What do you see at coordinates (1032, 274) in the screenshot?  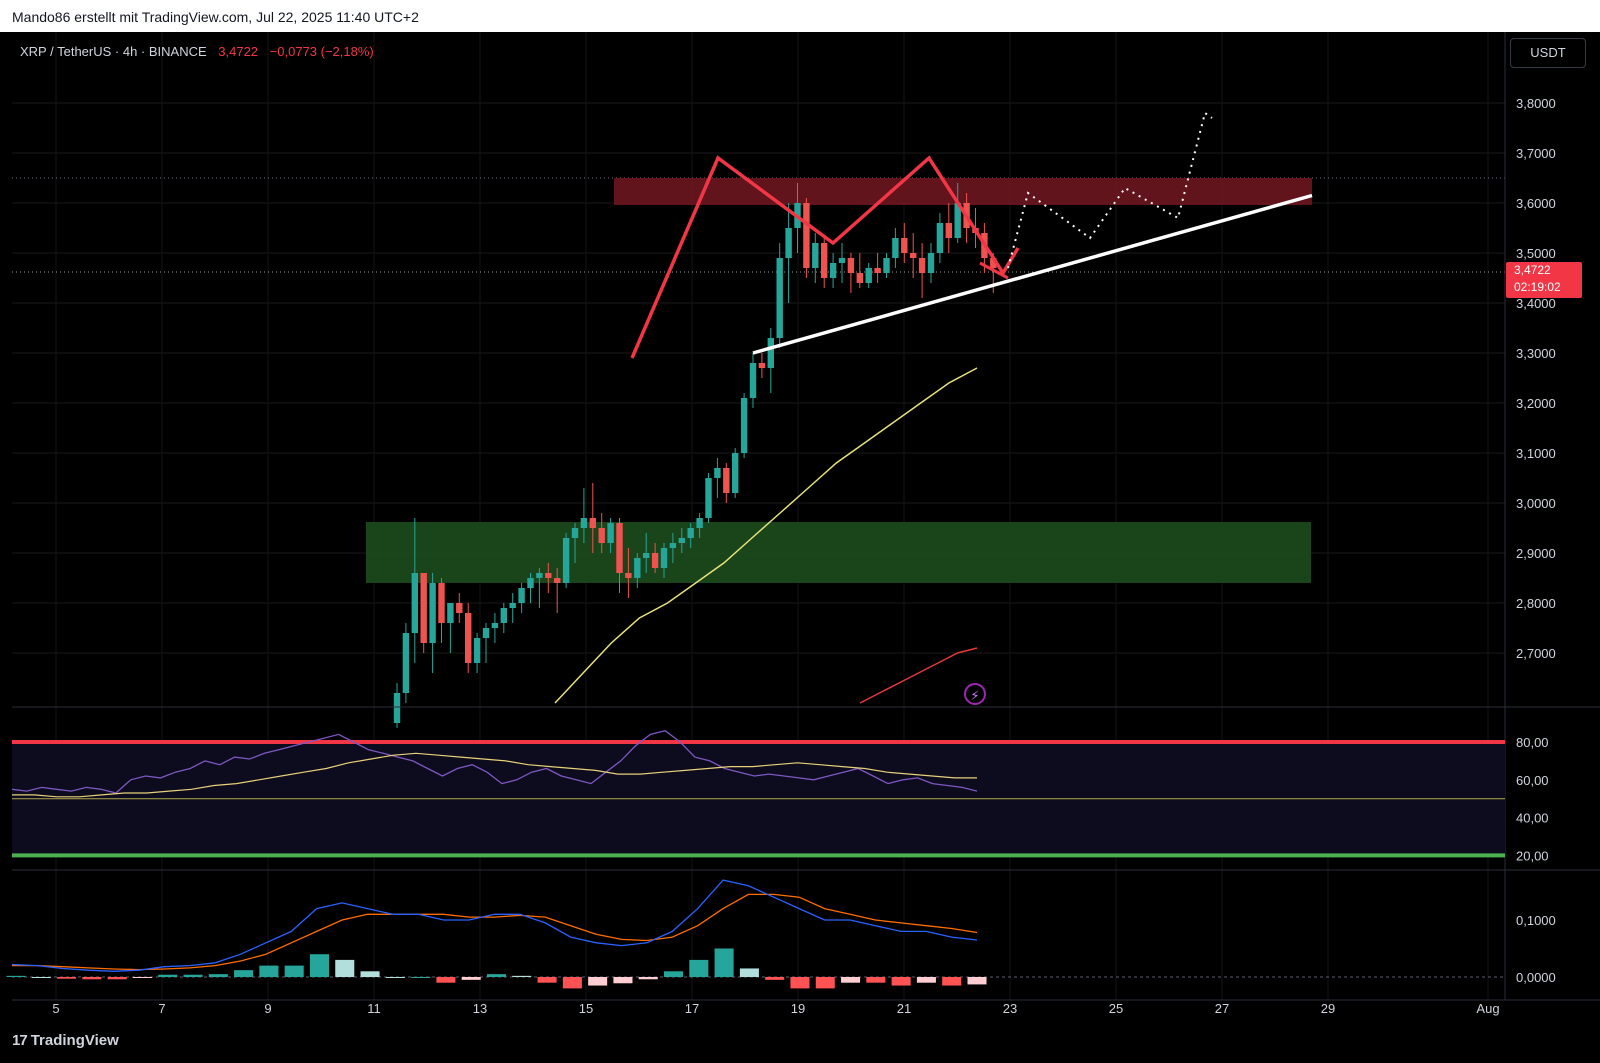 I see `ascending-trendline` at bounding box center [1032, 274].